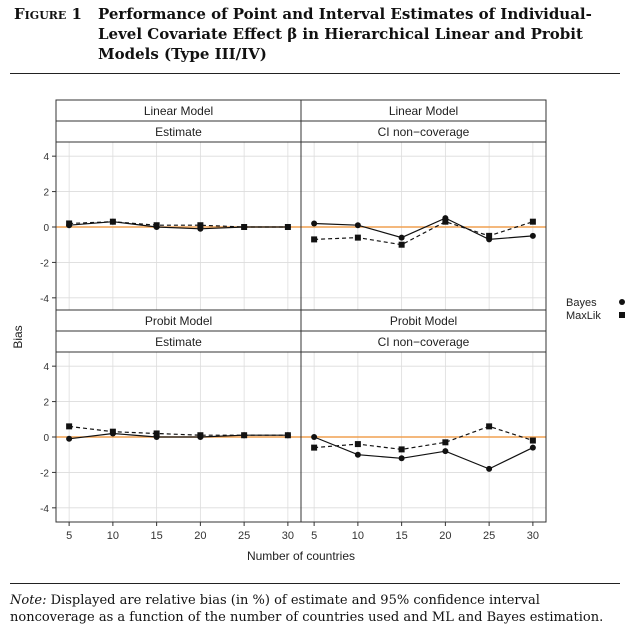 This screenshot has height=628, width=629. I want to click on panel-3-x-tick-label: 10, so click(113, 536).